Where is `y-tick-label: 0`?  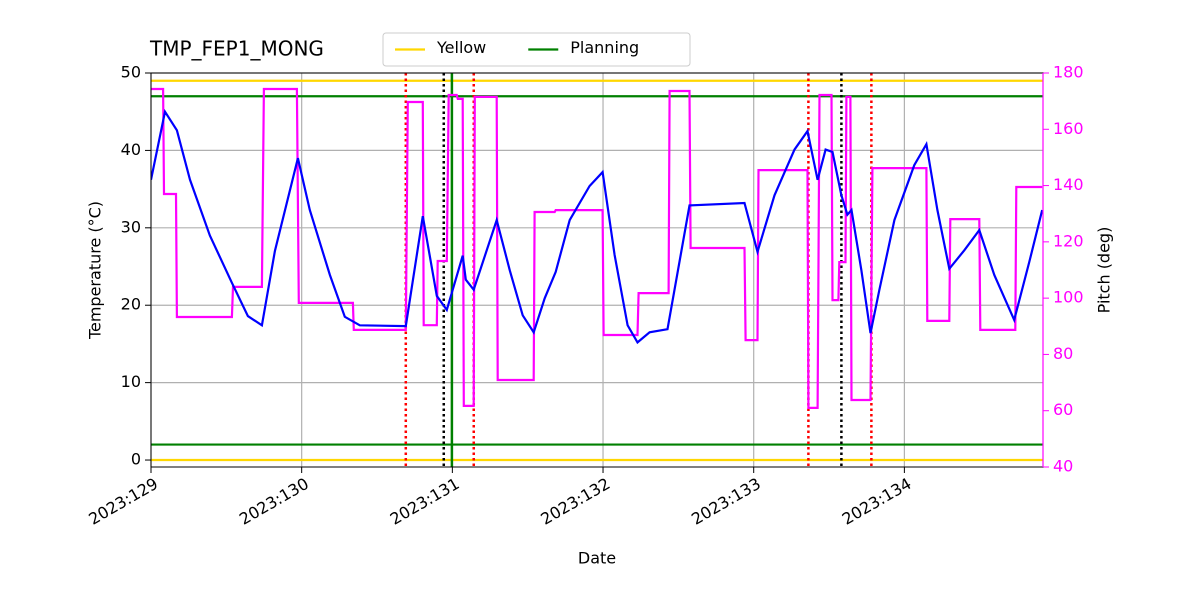 y-tick-label: 0 is located at coordinates (136, 459).